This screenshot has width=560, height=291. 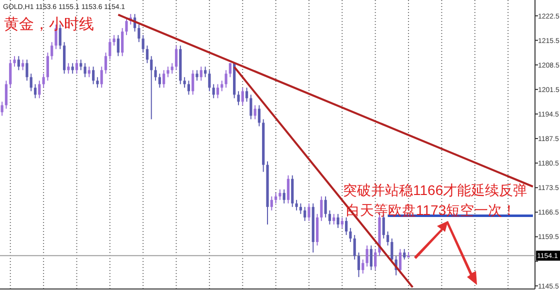 I want to click on annotation: 突破并站稳1166才能延续反弹, so click(x=435, y=190).